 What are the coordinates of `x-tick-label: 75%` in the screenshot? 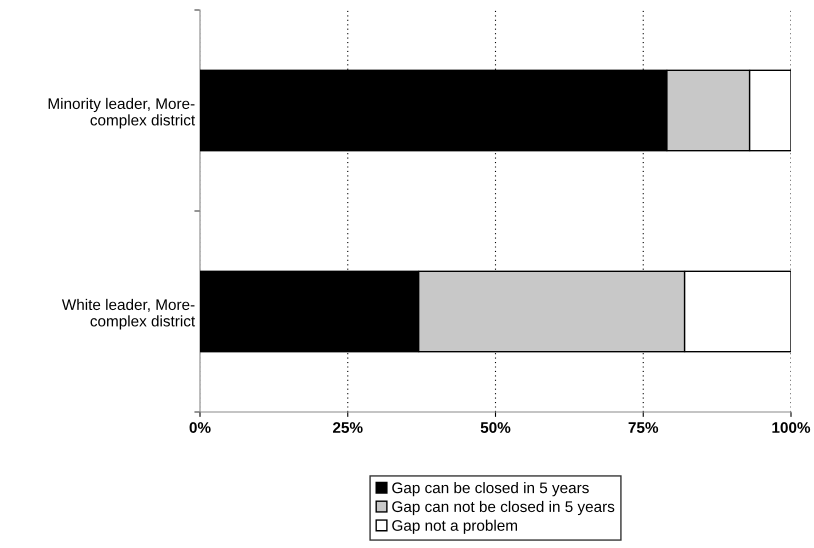 It's located at (643, 427).